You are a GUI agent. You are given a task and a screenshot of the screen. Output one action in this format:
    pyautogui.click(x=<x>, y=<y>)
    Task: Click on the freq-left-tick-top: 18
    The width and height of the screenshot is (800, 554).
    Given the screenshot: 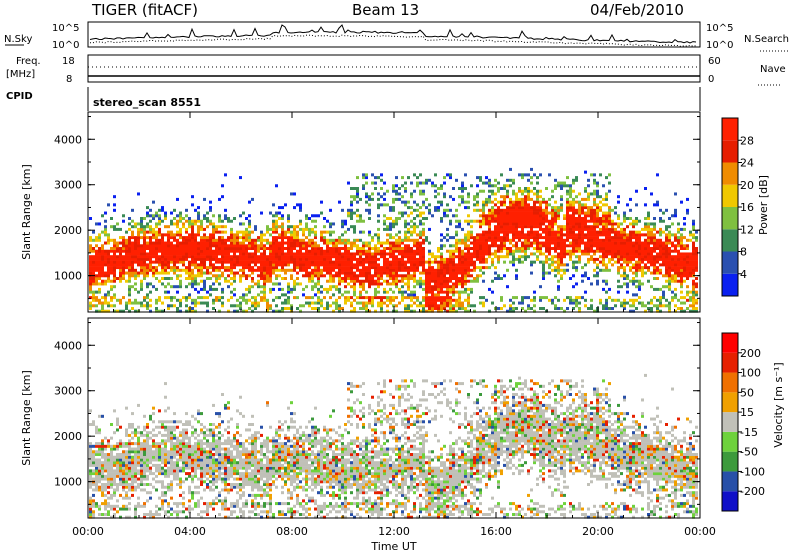 What is the action you would take?
    pyautogui.click(x=68, y=61)
    